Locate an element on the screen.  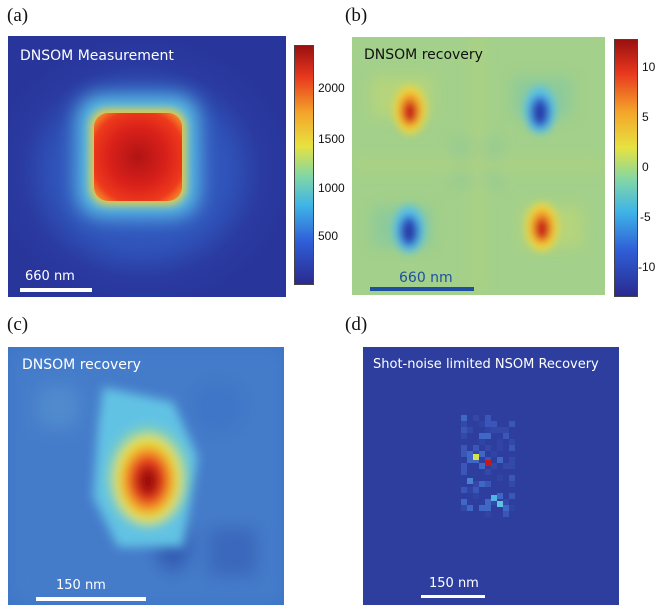
panel-a-title: DNSOM Measurement is located at coordinates (97, 56).